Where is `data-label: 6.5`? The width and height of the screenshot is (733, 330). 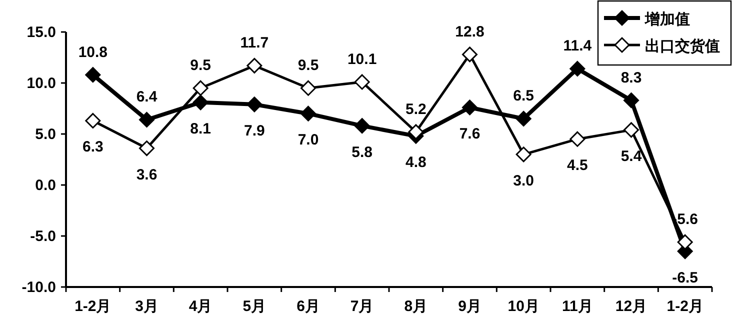
data-label: 6.5 is located at coordinates (523, 96).